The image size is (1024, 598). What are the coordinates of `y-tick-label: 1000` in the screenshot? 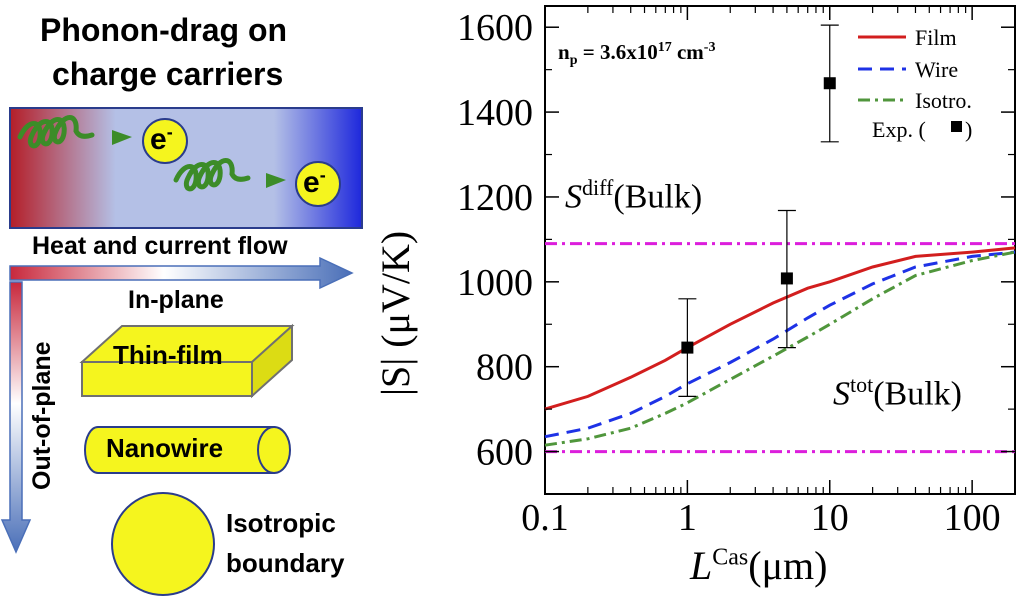 It's located at (495, 283).